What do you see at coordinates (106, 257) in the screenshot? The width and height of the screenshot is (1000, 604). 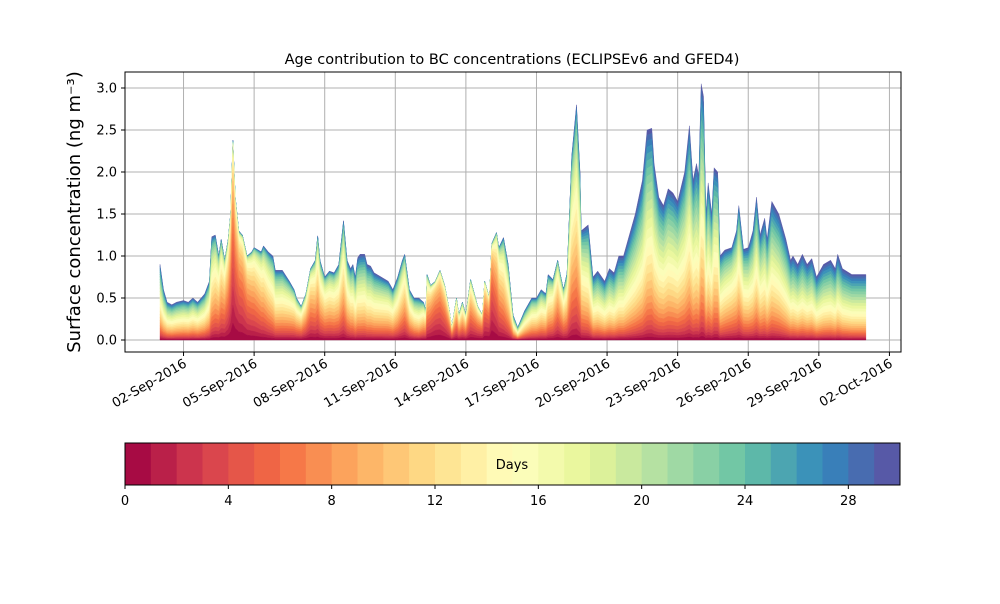 I see `y-tick-label: 1.0` at bounding box center [106, 257].